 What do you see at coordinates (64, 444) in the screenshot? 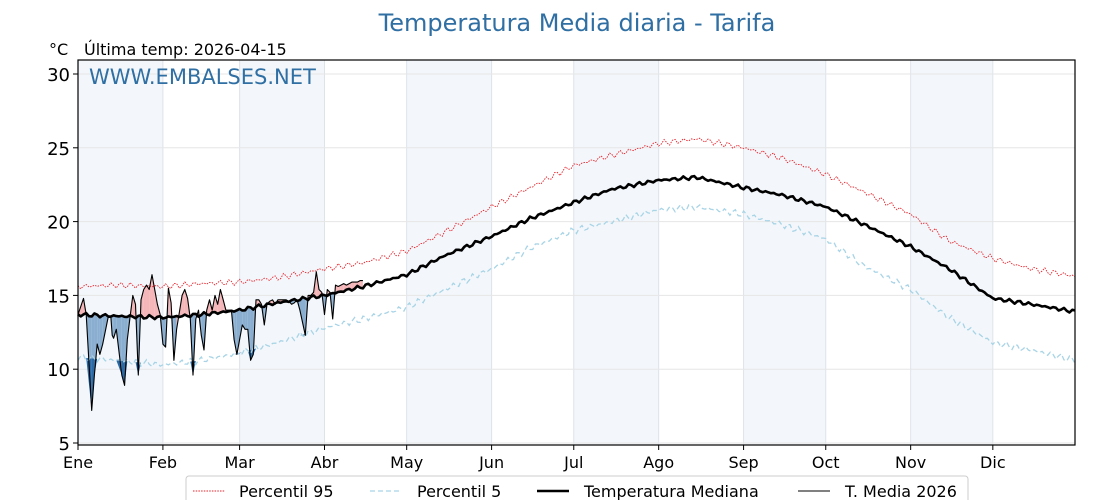
I see `y-tick-label: 5` at bounding box center [64, 444].